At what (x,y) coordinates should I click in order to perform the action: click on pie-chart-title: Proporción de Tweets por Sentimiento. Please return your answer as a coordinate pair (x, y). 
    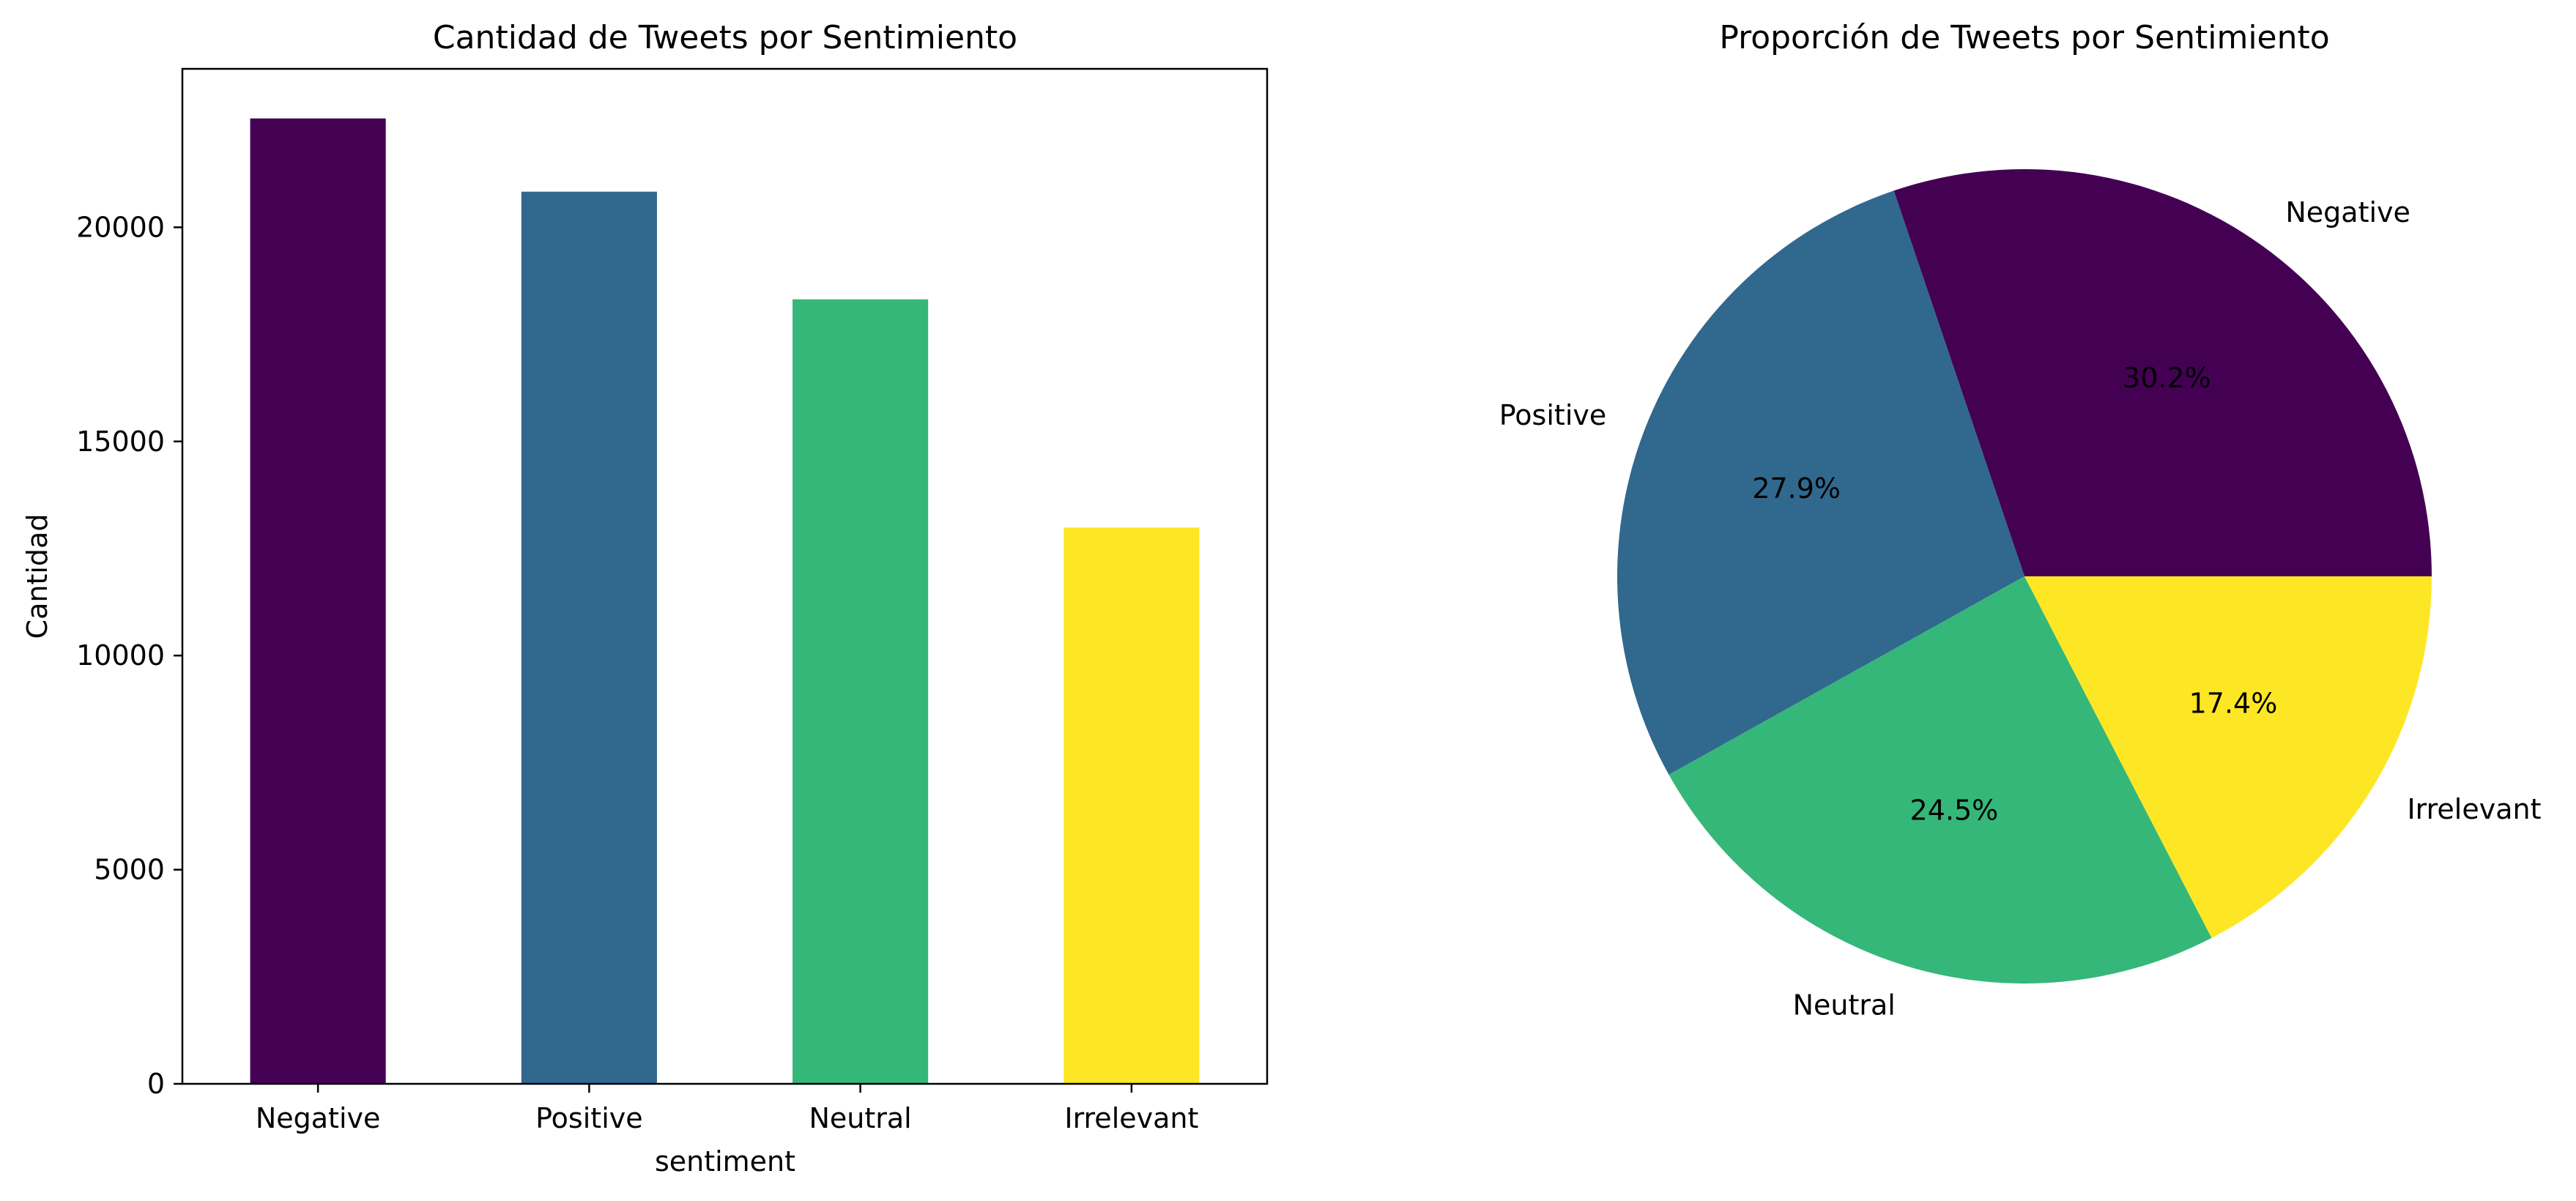
    Looking at the image, I should click on (2024, 37).